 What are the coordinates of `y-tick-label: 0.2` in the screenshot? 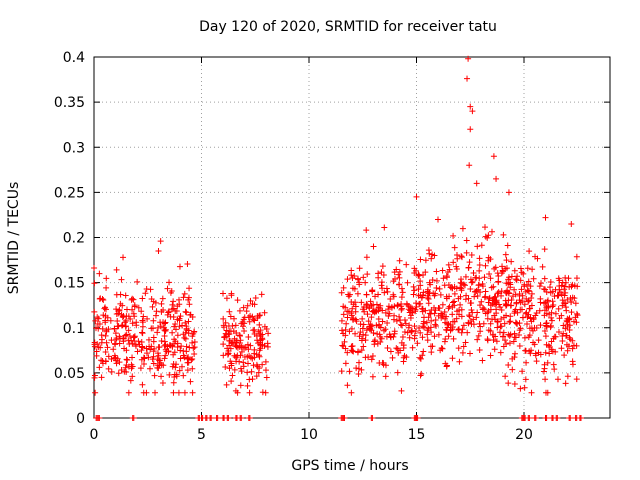 It's located at (74, 239).